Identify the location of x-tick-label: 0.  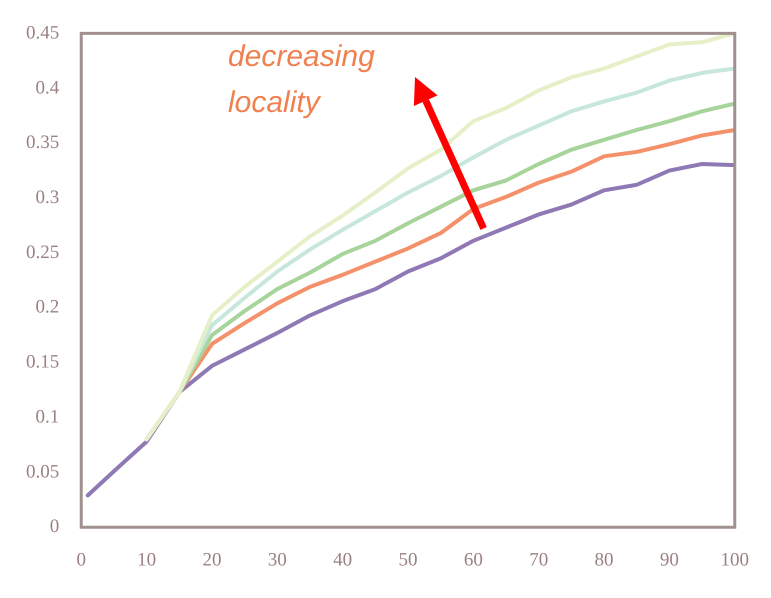
(81, 560).